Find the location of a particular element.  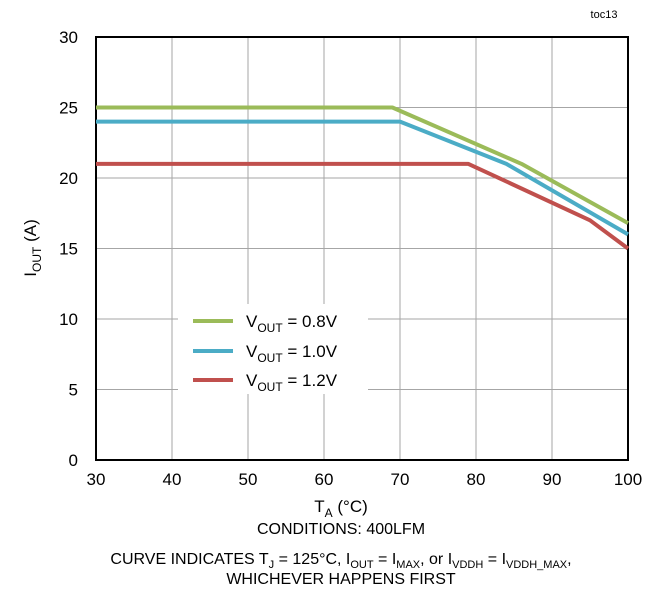

legend-label-2: VOUT = 1.2V is located at coordinates (292, 382).